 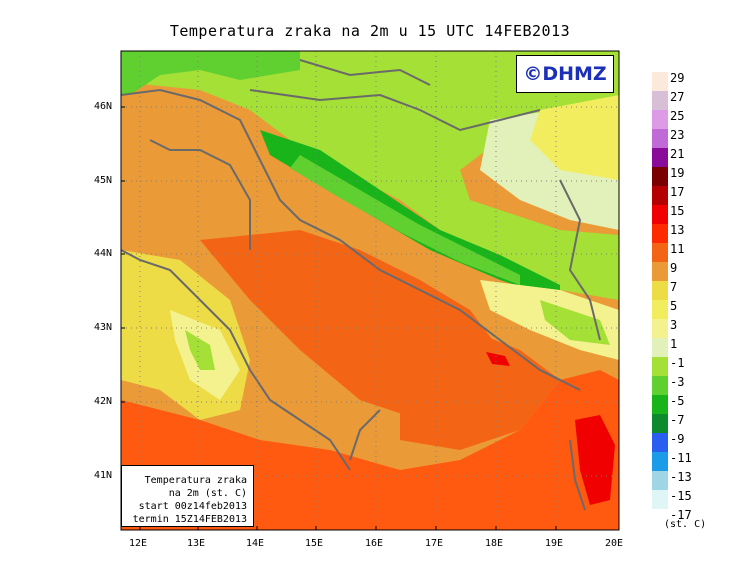 What do you see at coordinates (674, 268) in the screenshot?
I see `legend-label: 9` at bounding box center [674, 268].